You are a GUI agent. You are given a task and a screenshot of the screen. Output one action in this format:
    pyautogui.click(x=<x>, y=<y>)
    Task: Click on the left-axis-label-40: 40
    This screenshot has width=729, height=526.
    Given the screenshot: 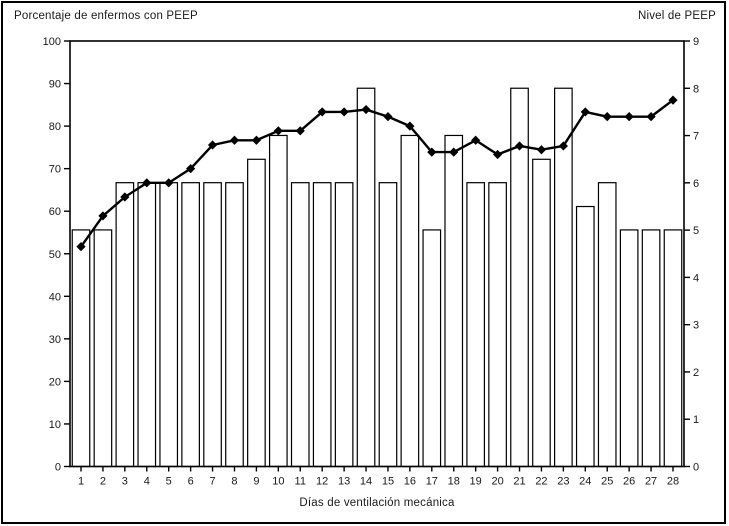 What is the action you would take?
    pyautogui.click(x=55, y=297)
    